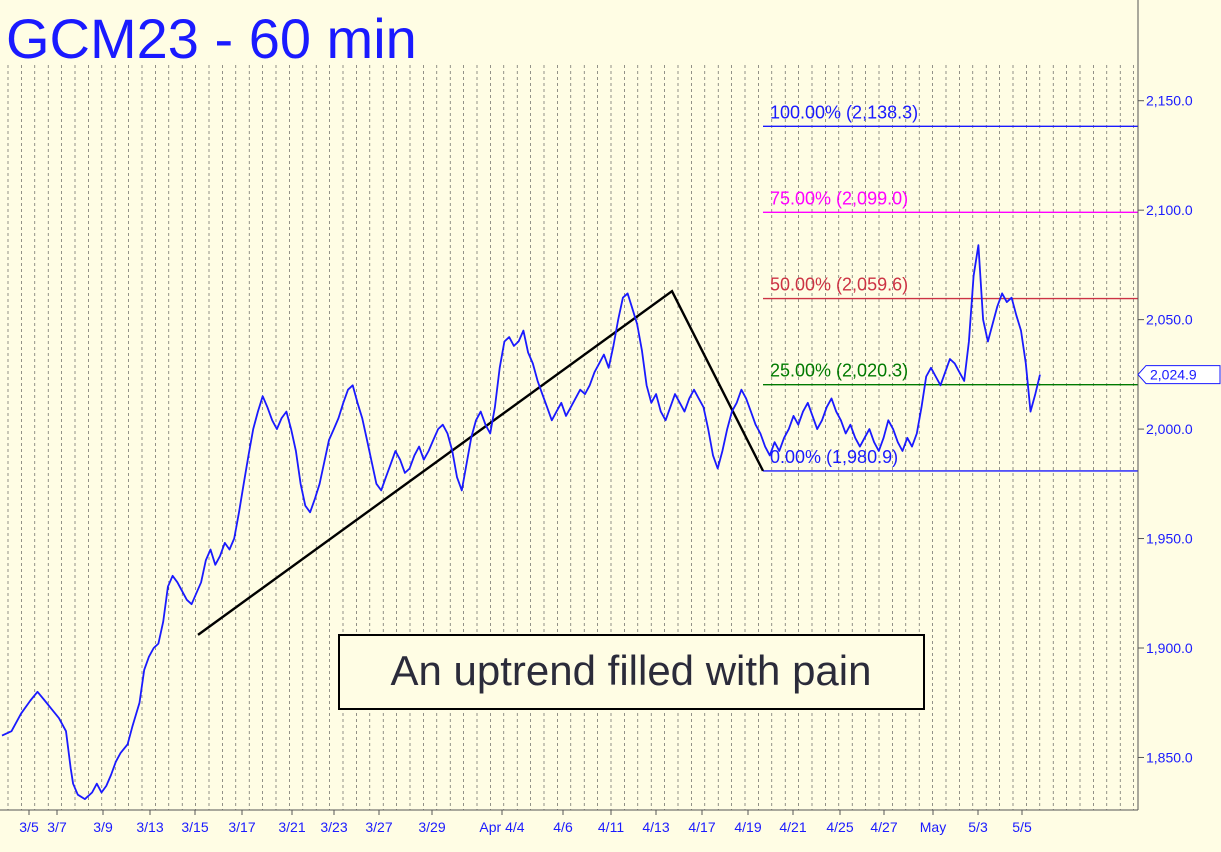 The image size is (1221, 852). Describe the element at coordinates (563, 827) in the screenshot. I see `x-tick-label: 4/6` at that location.